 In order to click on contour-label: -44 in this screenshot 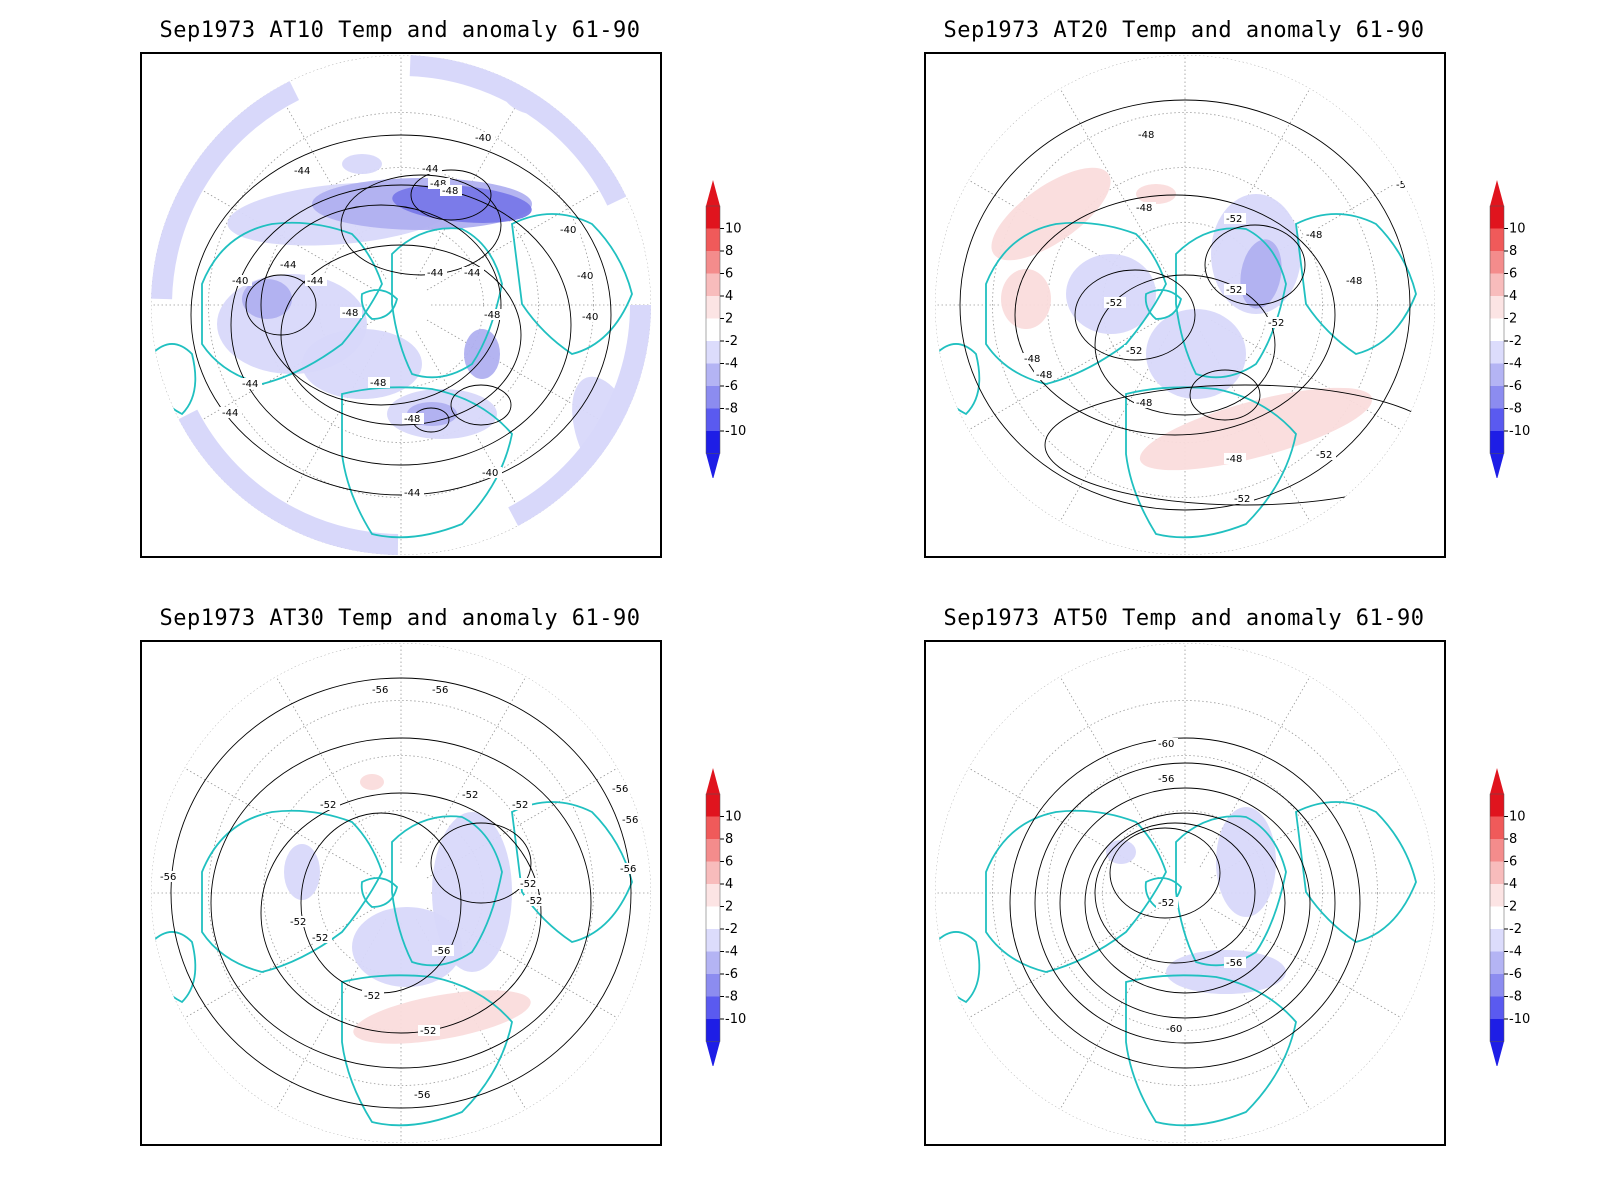, I will do `click(250, 384)`.